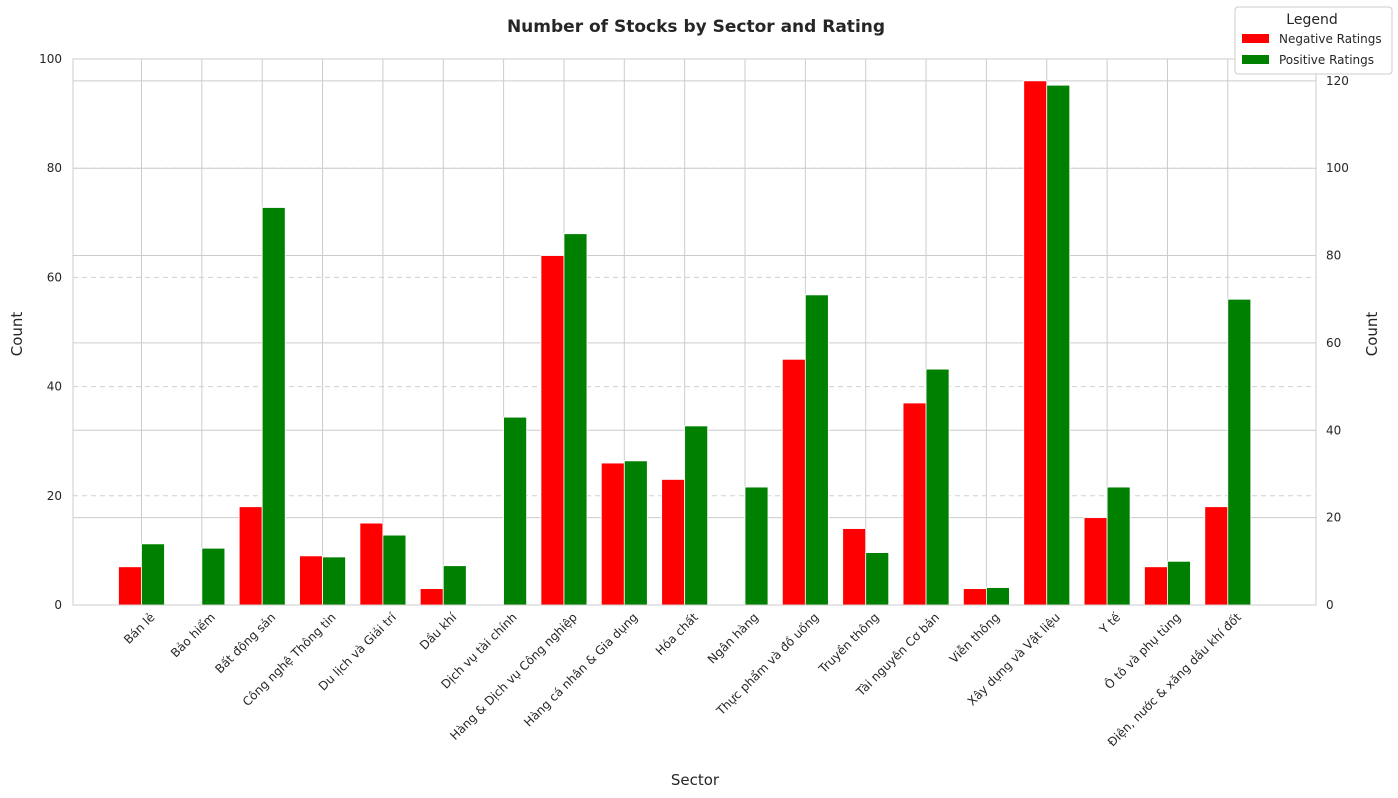  I want to click on y-tick-label-right: 80, so click(1333, 256).